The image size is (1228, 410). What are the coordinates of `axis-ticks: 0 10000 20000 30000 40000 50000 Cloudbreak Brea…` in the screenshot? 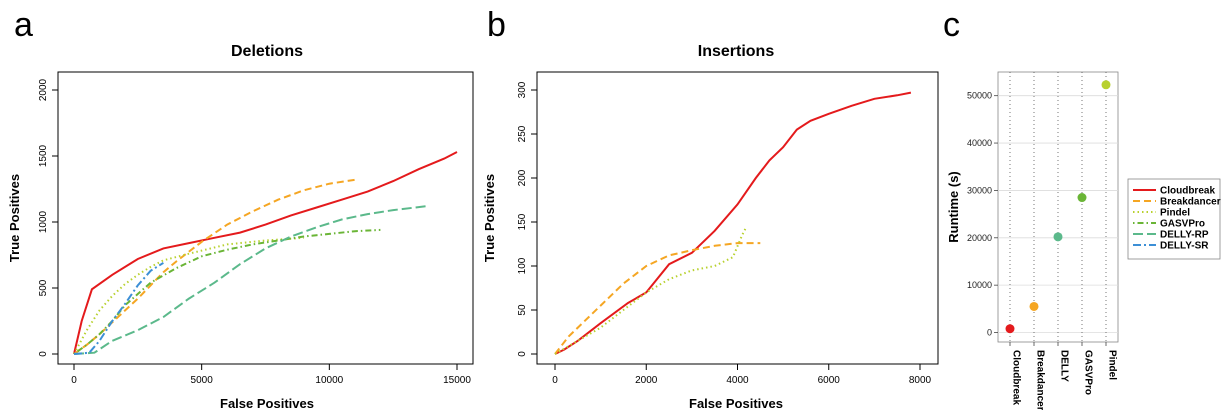 It's located at (1042, 250).